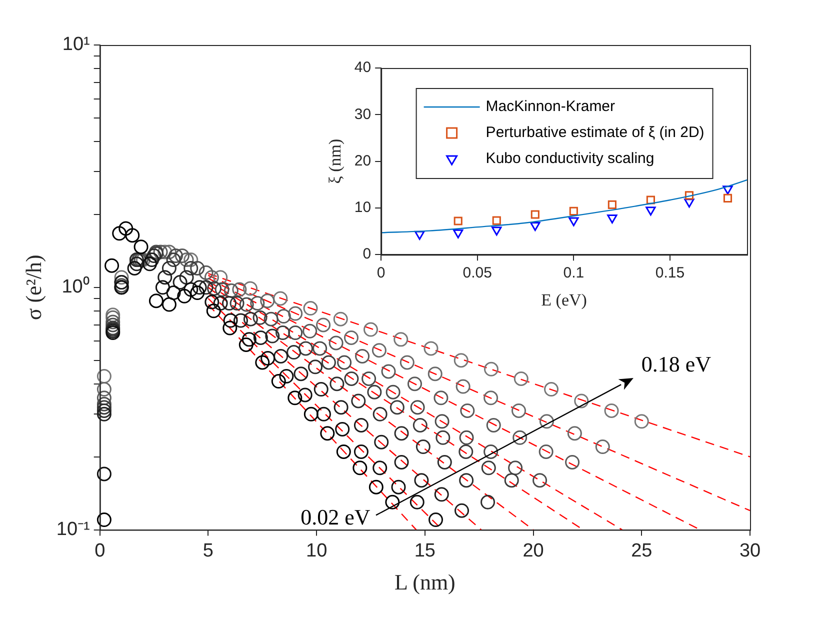 The width and height of the screenshot is (830, 623). I want to click on y-tick-label: 10⁰, so click(76, 287).